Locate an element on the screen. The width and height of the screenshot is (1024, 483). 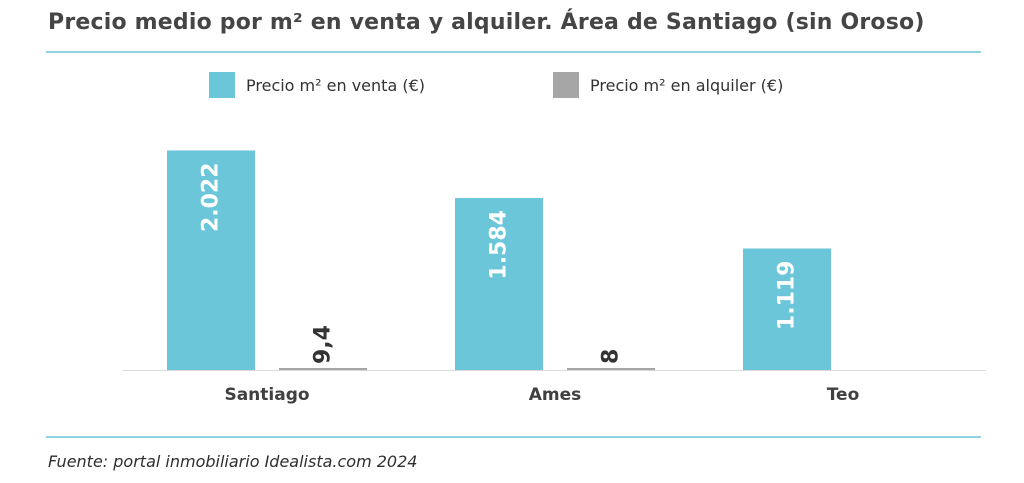
data-label-venta-ames: 1.584 is located at coordinates (499, 245).